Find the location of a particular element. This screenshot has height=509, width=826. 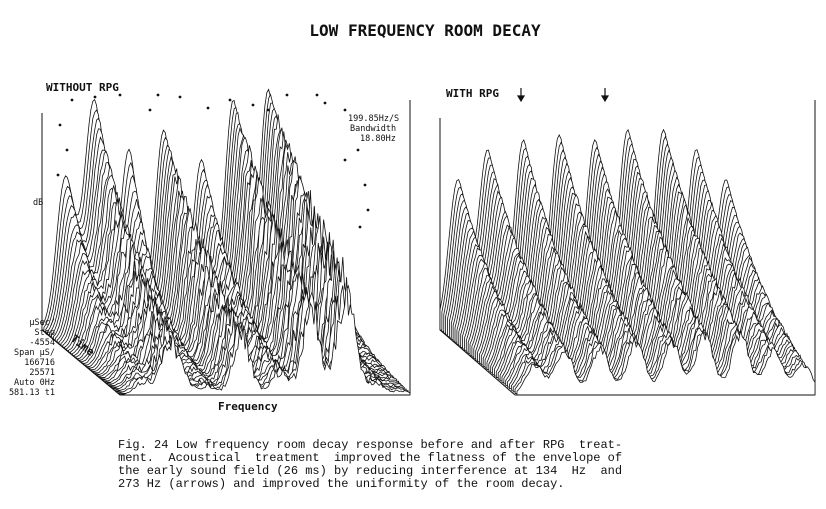

setting: -4554 is located at coordinates (42, 343).